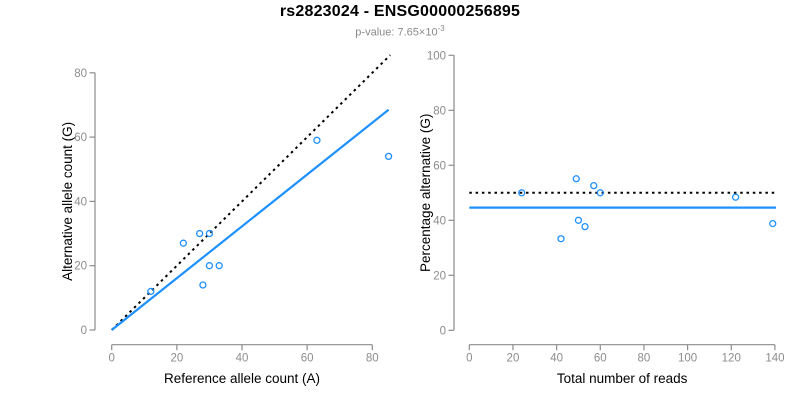 This screenshot has height=400, width=800. I want to click on x-tick-label: 100, so click(687, 359).